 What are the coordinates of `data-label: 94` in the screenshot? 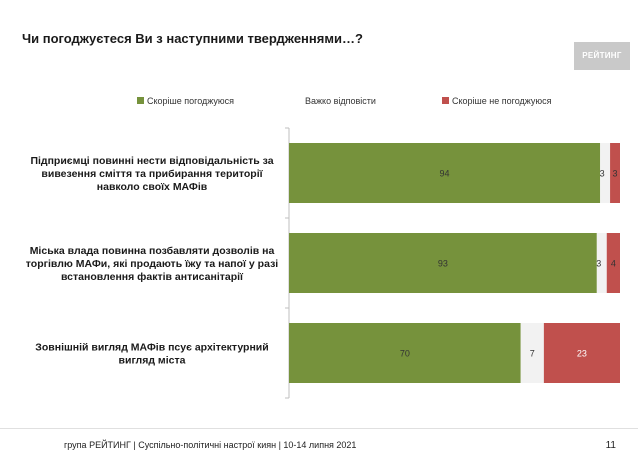 It's located at (445, 174).